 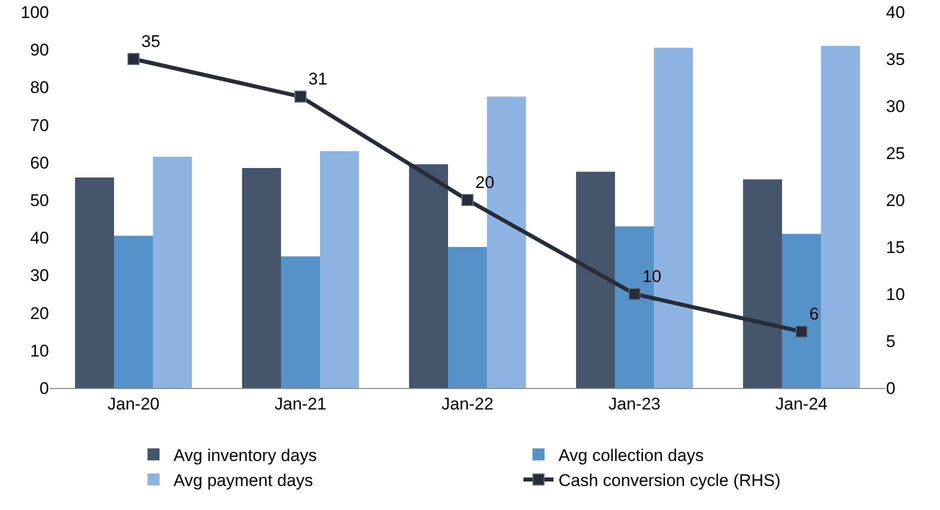 I want to click on y2-tick-label: 40, so click(x=895, y=12).